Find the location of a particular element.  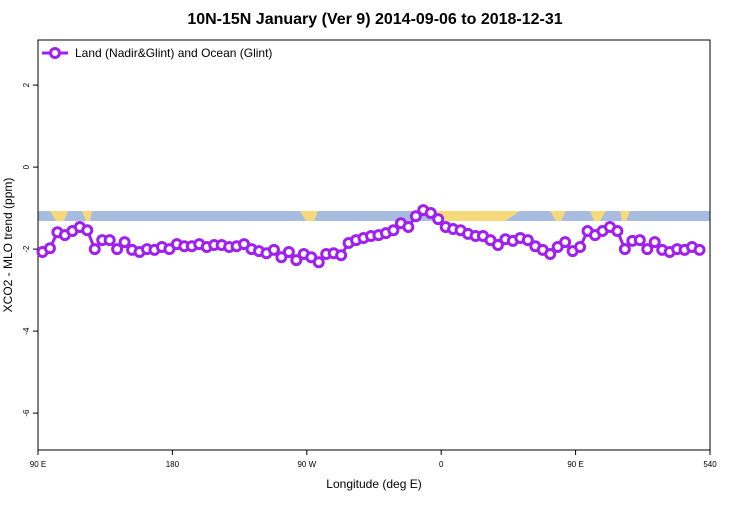

x-tick-label: 180 is located at coordinates (173, 464).